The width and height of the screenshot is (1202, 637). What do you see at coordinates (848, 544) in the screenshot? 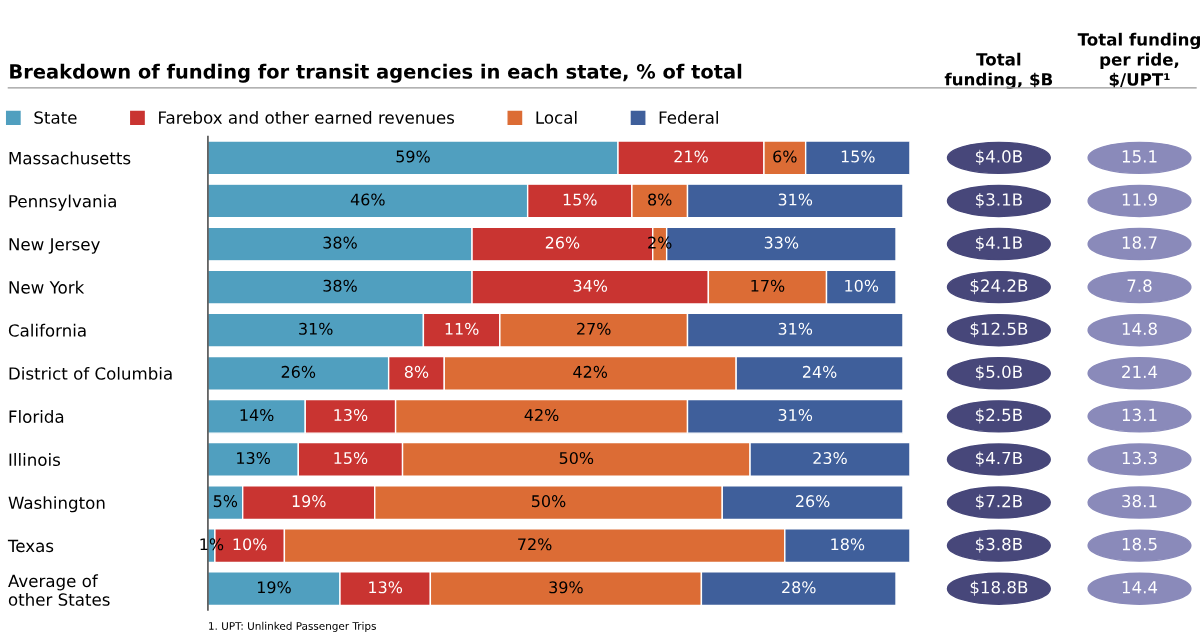
I see `data-label: 18%` at bounding box center [848, 544].